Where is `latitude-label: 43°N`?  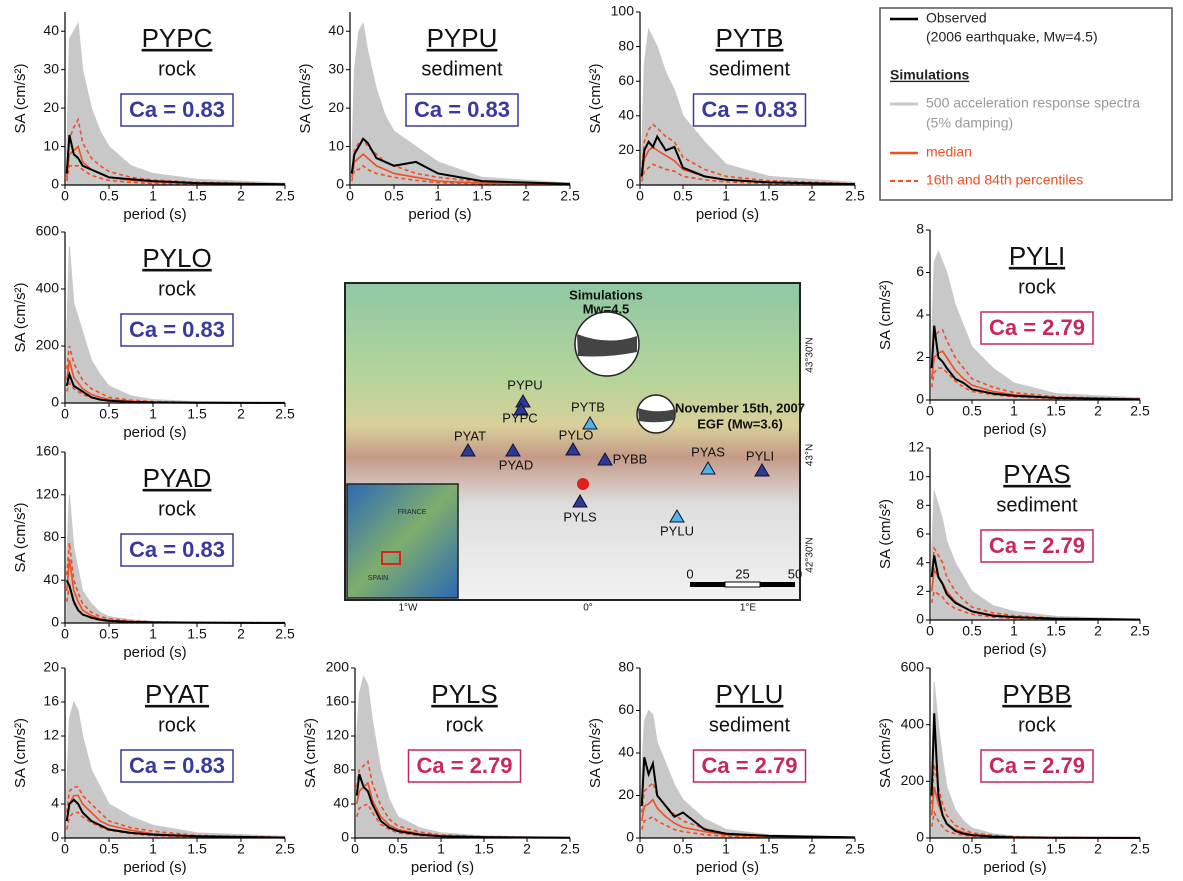
latitude-label: 43°N is located at coordinates (810, 455).